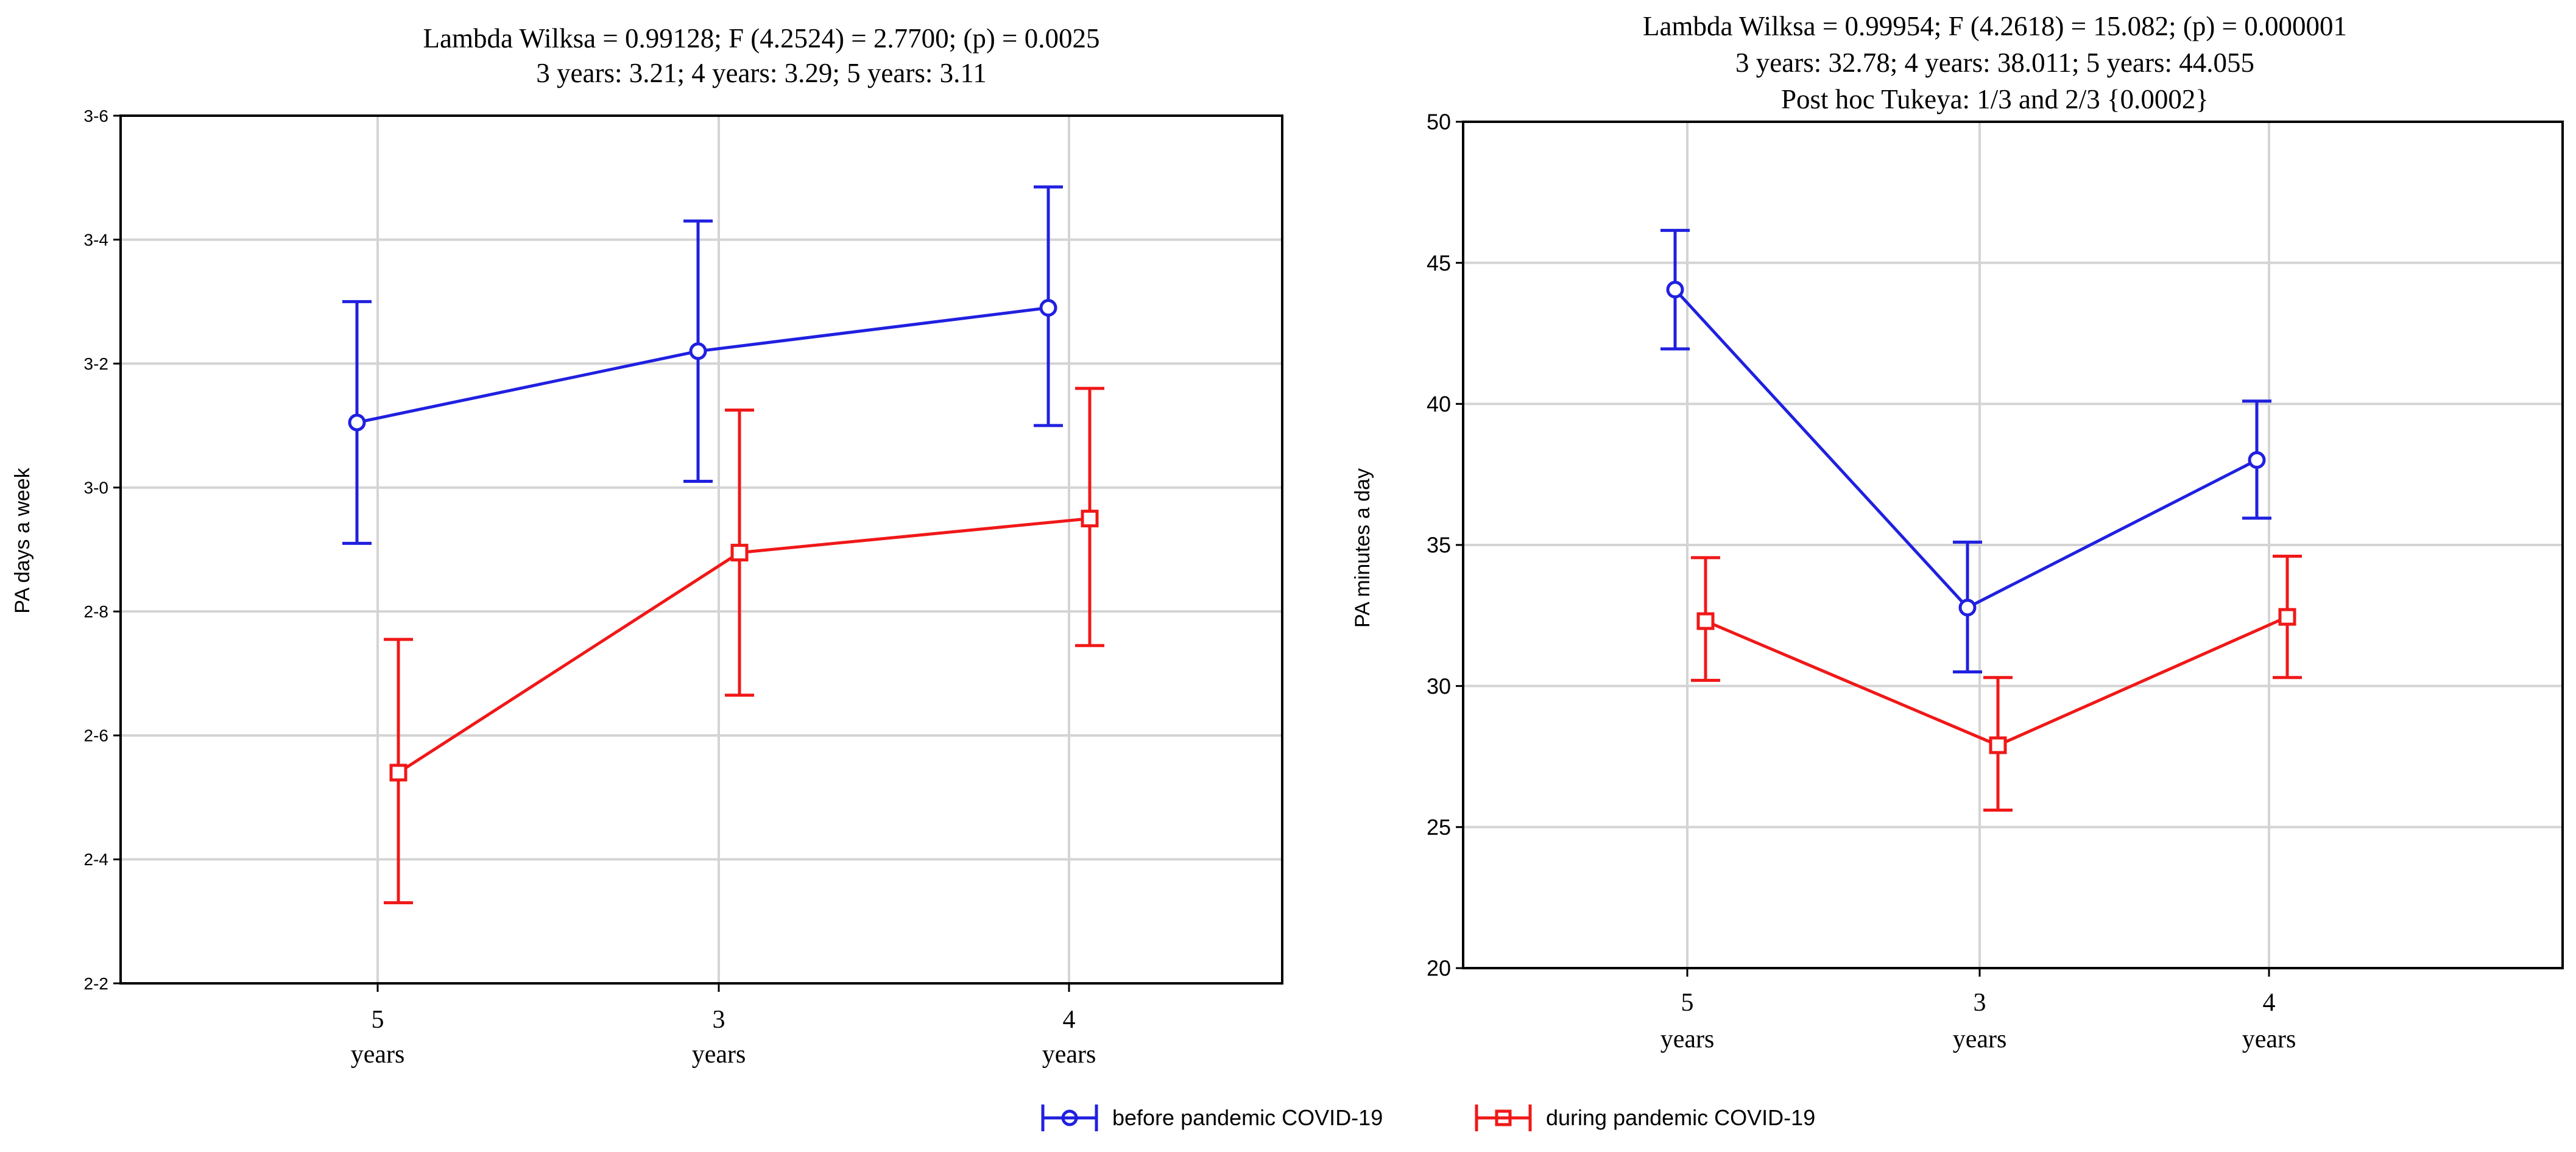 This screenshot has width=2576, height=1152. What do you see at coordinates (1439, 968) in the screenshot?
I see `y-tick-label: 20` at bounding box center [1439, 968].